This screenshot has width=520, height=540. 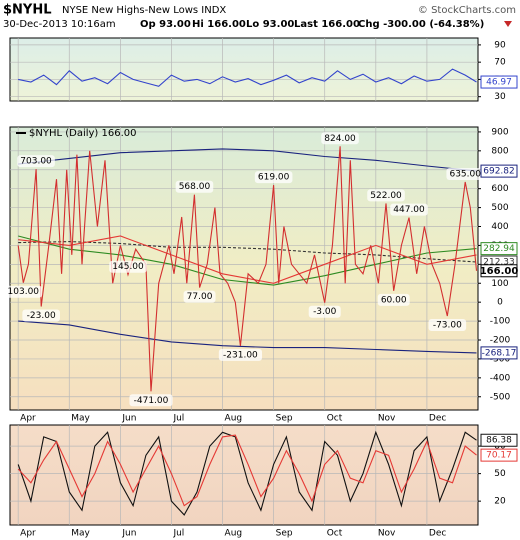 I want to click on annotation: 824.00, so click(x=340, y=139).